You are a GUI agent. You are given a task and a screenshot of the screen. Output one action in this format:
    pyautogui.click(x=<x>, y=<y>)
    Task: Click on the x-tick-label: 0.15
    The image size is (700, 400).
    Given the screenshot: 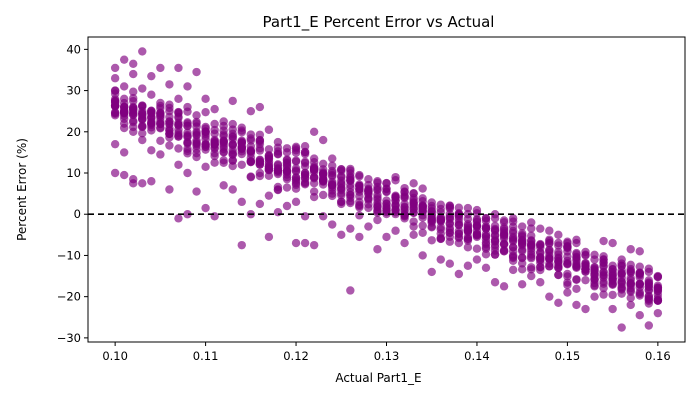 What is the action you would take?
    pyautogui.click(x=568, y=356)
    